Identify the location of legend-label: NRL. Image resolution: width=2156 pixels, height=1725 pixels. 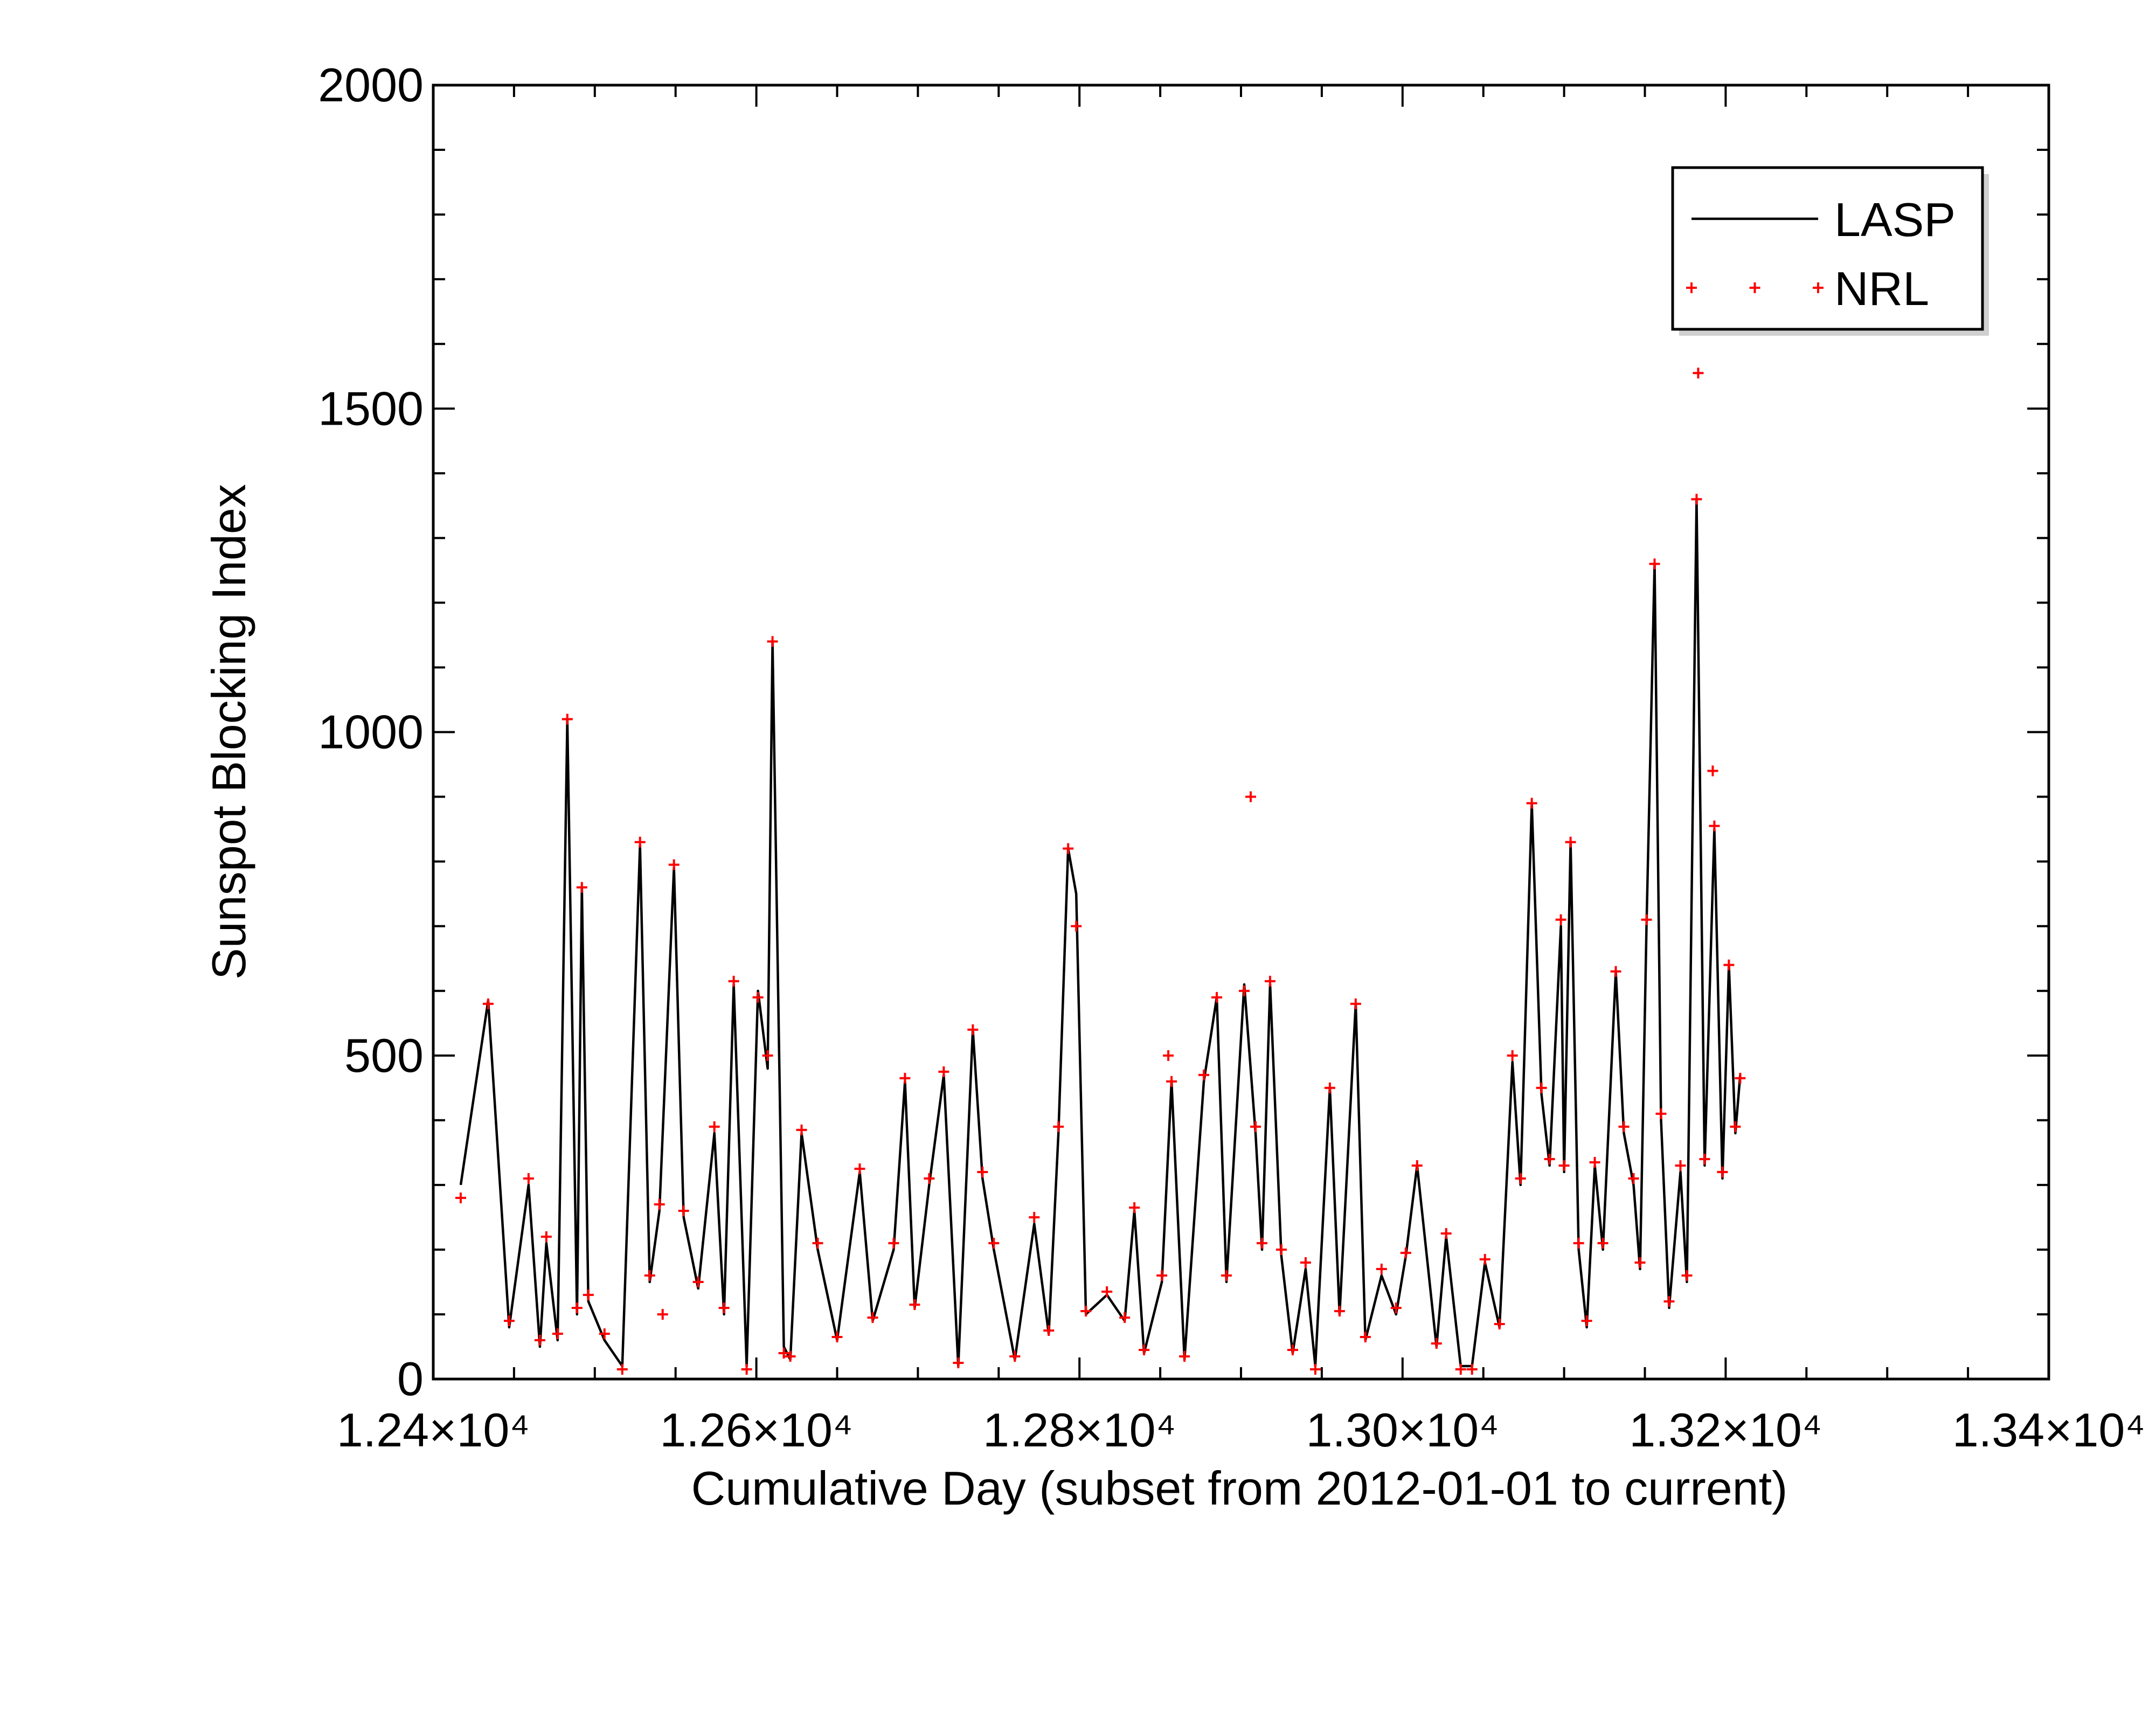
(1882, 288).